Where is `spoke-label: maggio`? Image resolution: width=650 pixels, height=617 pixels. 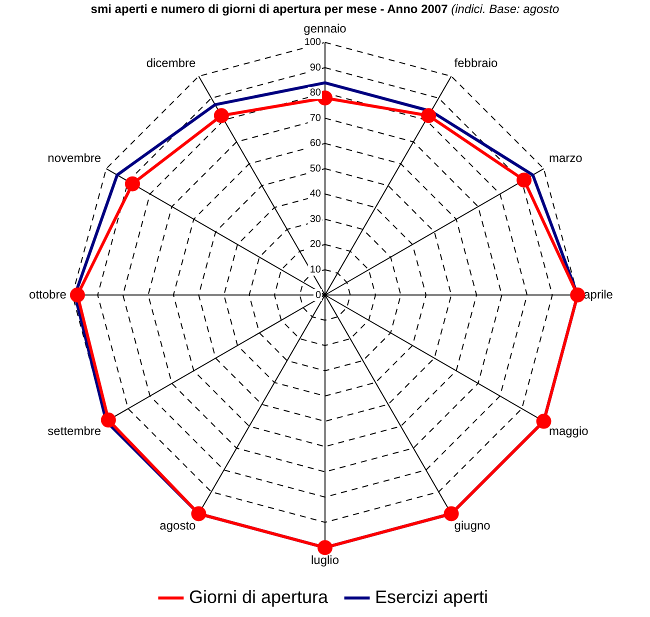
spoke-label: maggio is located at coordinates (568, 431).